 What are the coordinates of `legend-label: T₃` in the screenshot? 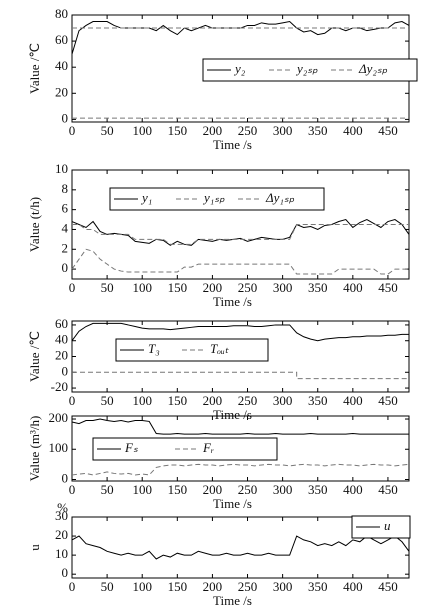 It's located at (154, 348).